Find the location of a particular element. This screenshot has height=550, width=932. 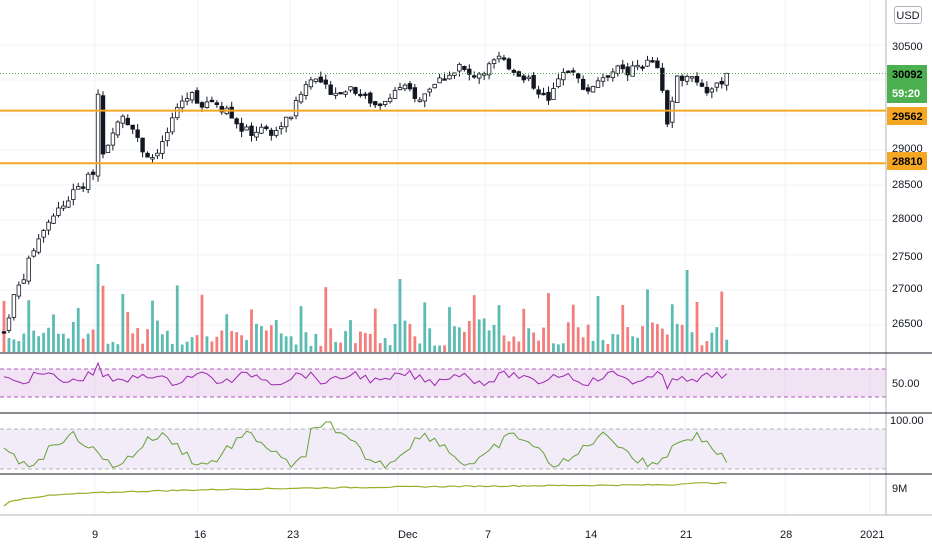

price-tick-26500: 26500 is located at coordinates (907, 324).